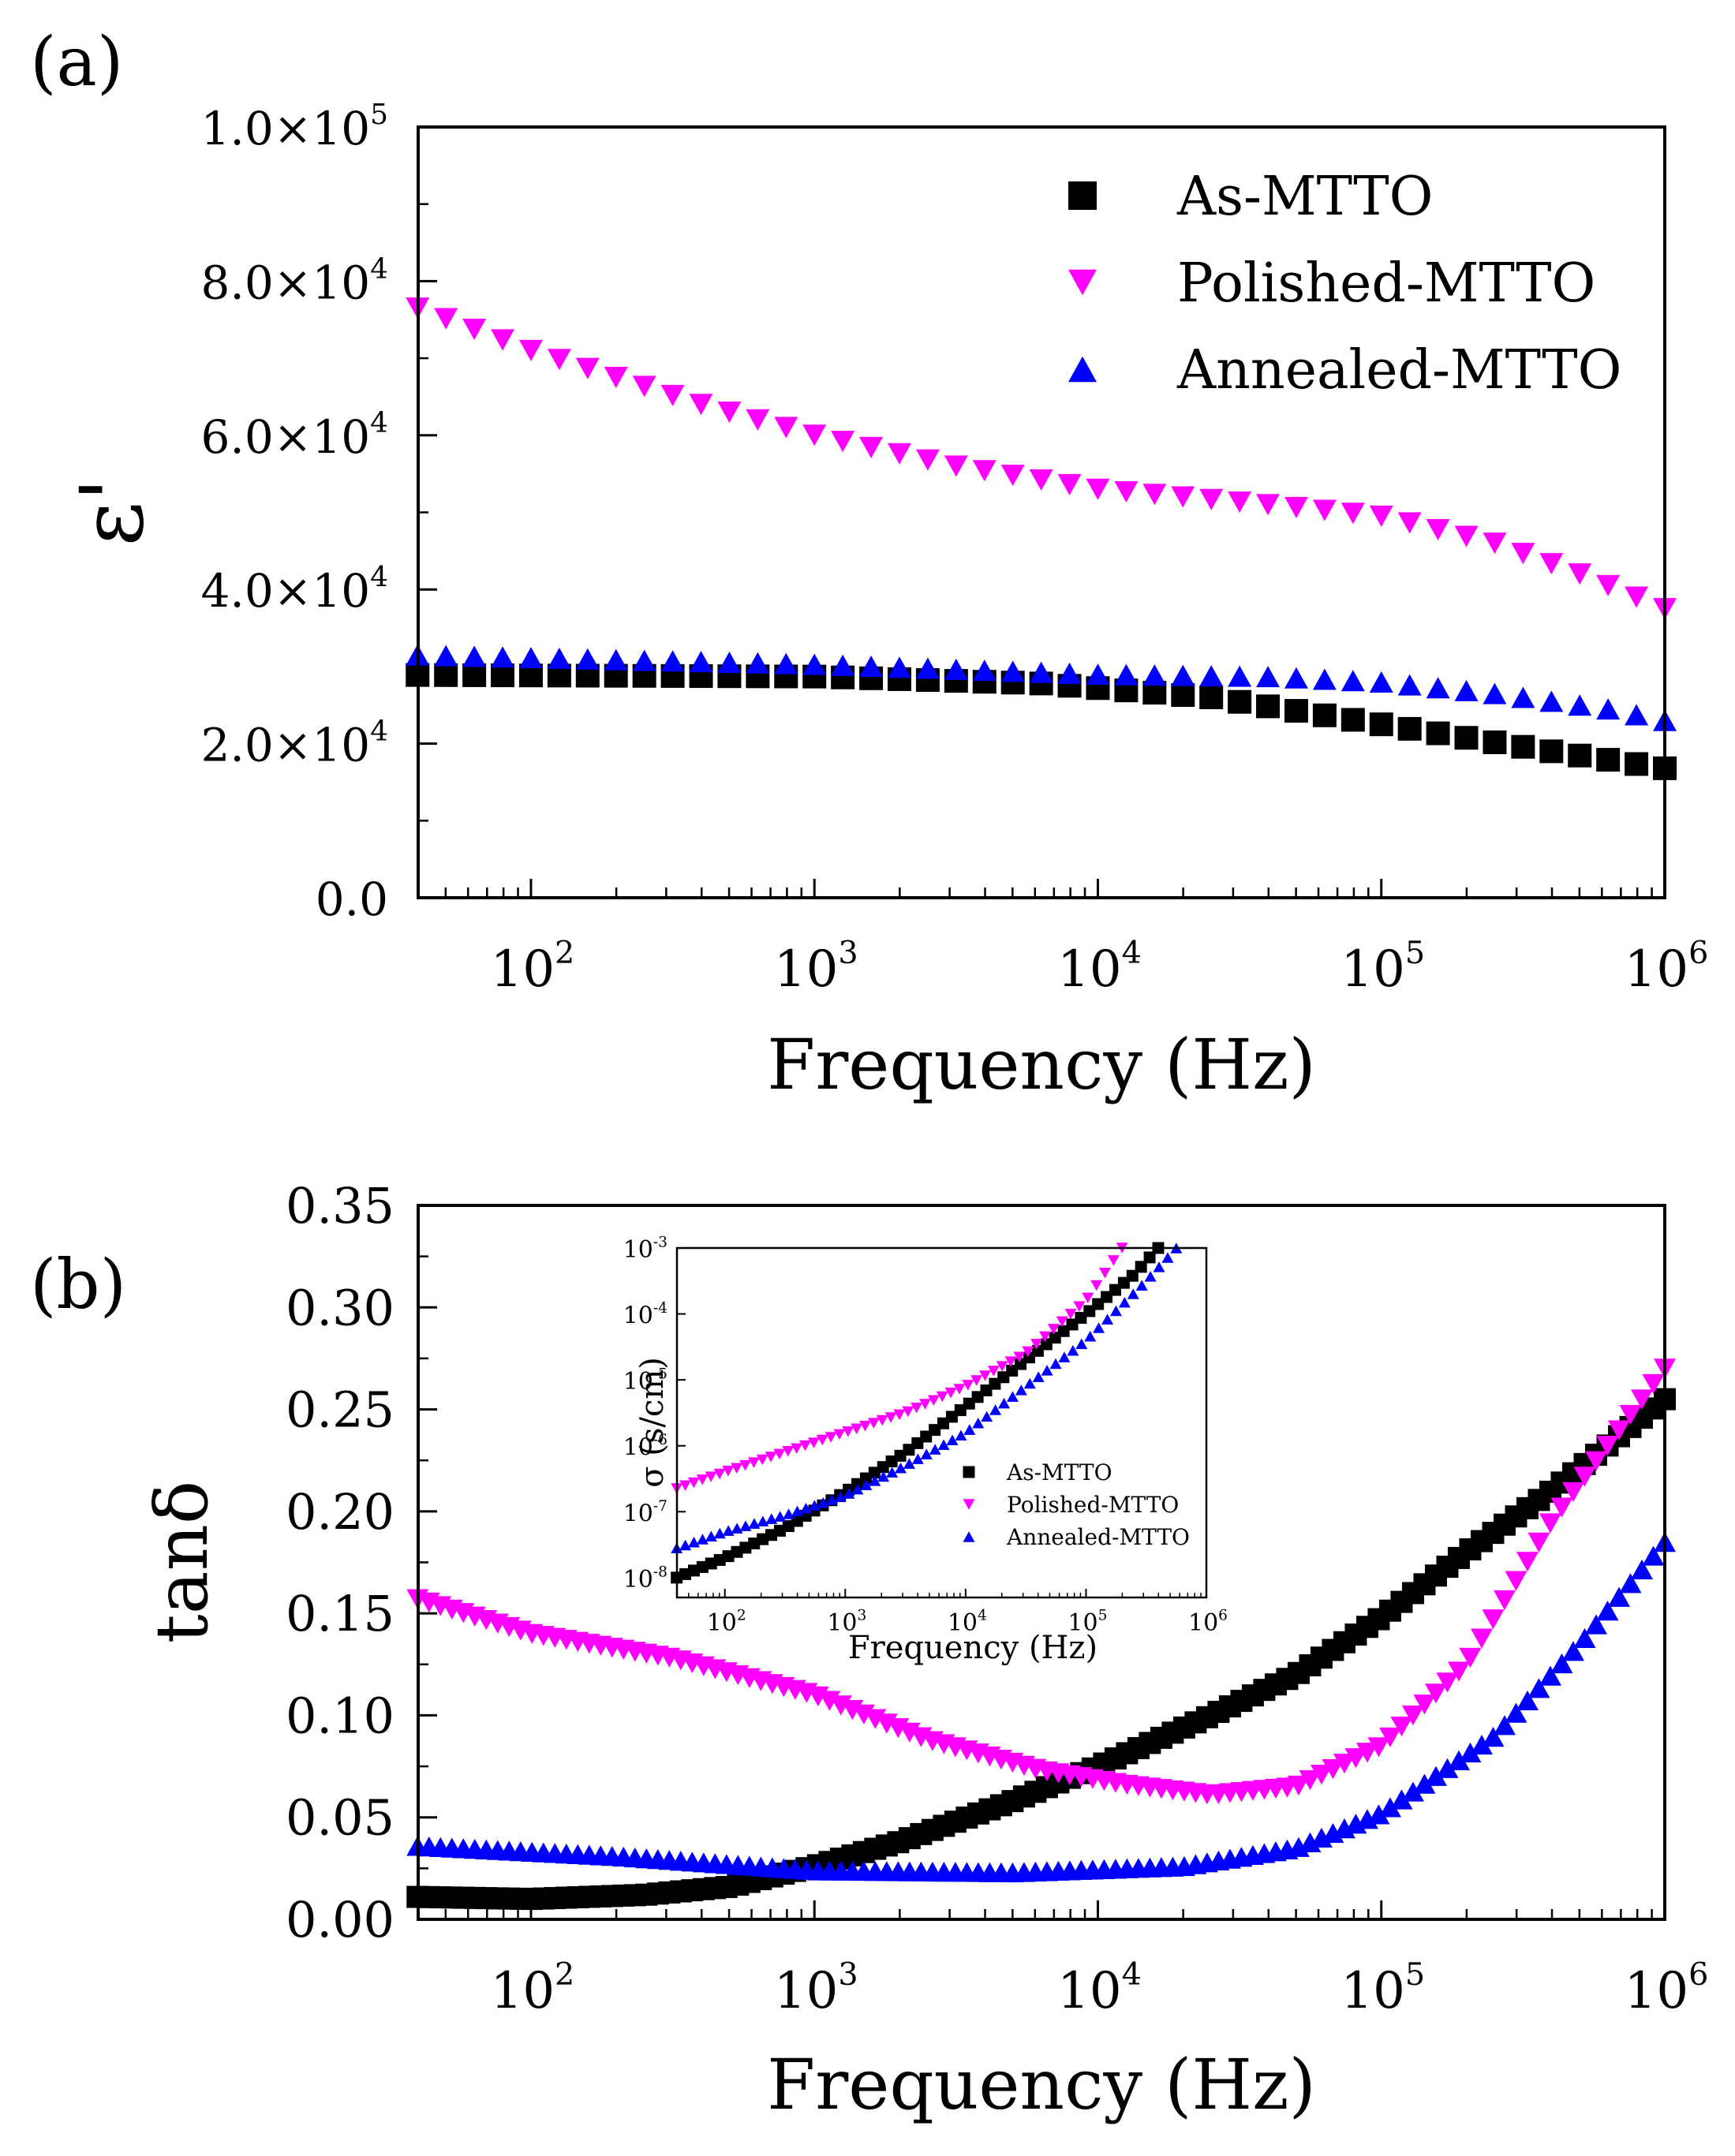 Image resolution: width=1735 pixels, height=2156 pixels. I want to click on panel-b-y-tick-label: 0.10, so click(340, 1715).